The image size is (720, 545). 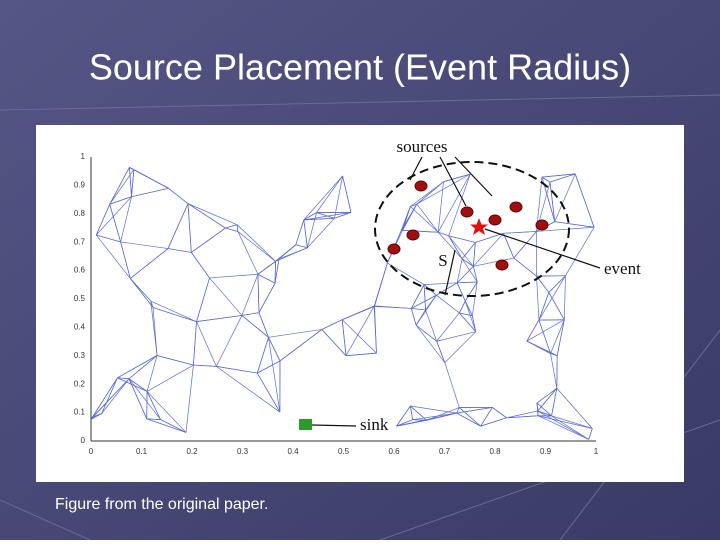 What do you see at coordinates (80, 355) in the screenshot?
I see `y-tick-label: 0.3` at bounding box center [80, 355].